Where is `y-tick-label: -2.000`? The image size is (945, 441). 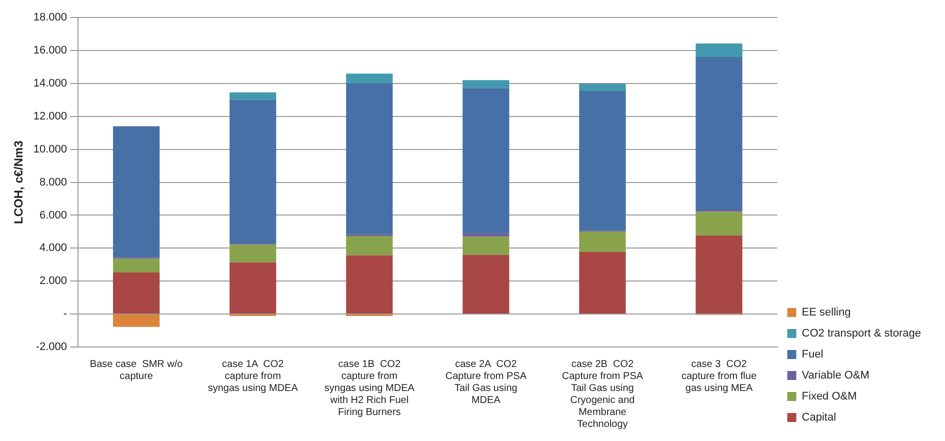
y-tick-label: -2.000 is located at coordinates (52, 347).